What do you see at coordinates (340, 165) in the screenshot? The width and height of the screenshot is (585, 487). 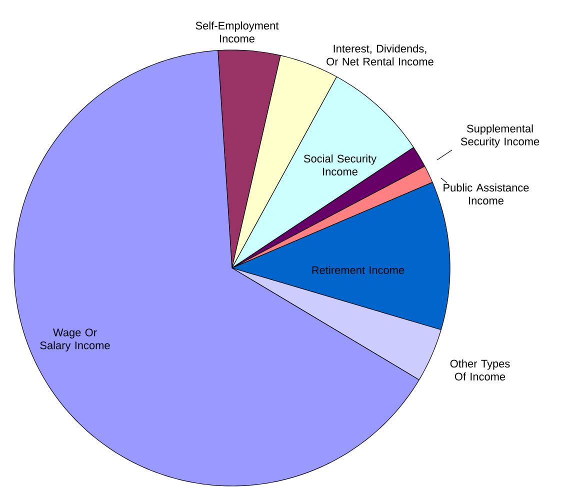 I see `slice-label: Social Security Income` at bounding box center [340, 165].